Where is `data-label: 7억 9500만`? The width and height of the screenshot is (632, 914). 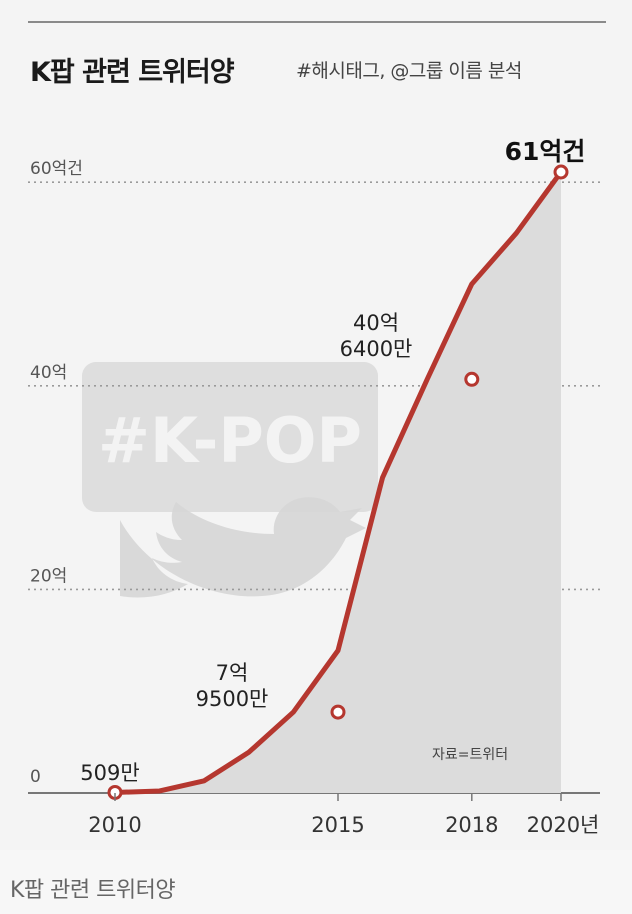 data-label: 7억 9500만 is located at coordinates (232, 686).